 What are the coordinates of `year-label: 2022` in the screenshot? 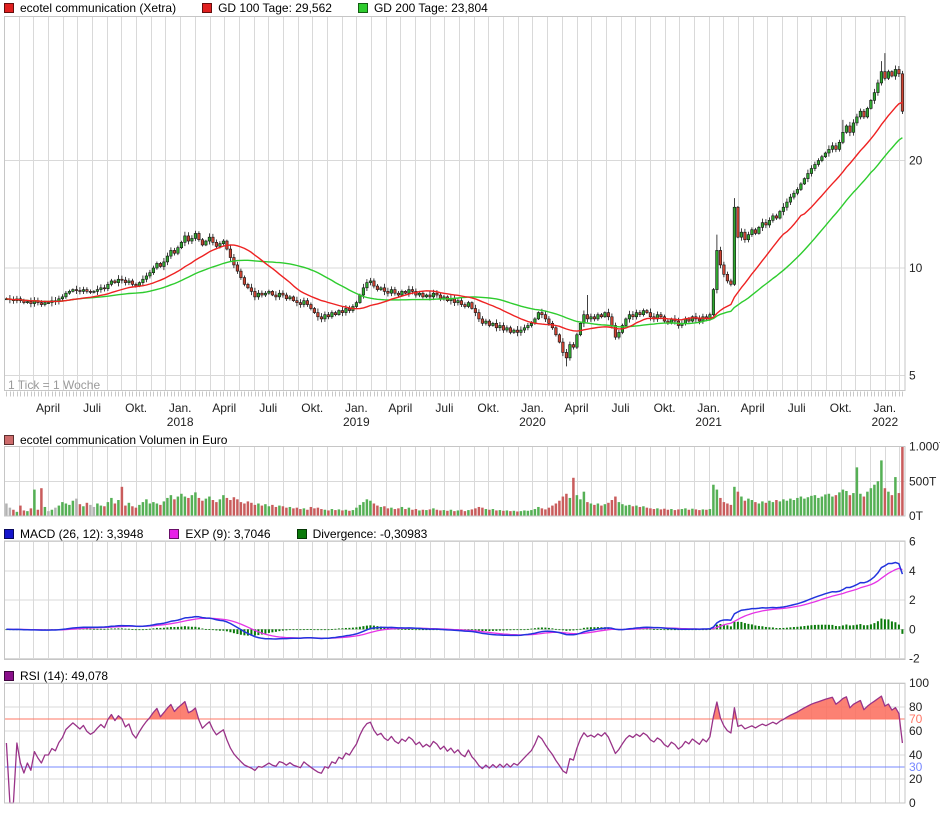 It's located at (884, 422).